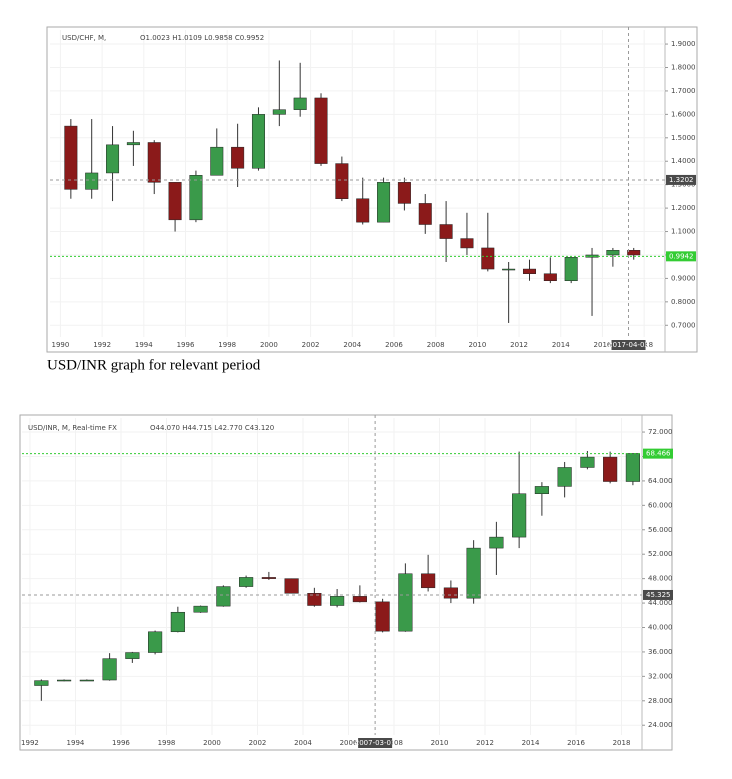 The image size is (732, 779). What do you see at coordinates (683, 138) in the screenshot?
I see `y-tick-label: 1.5000` at bounding box center [683, 138].